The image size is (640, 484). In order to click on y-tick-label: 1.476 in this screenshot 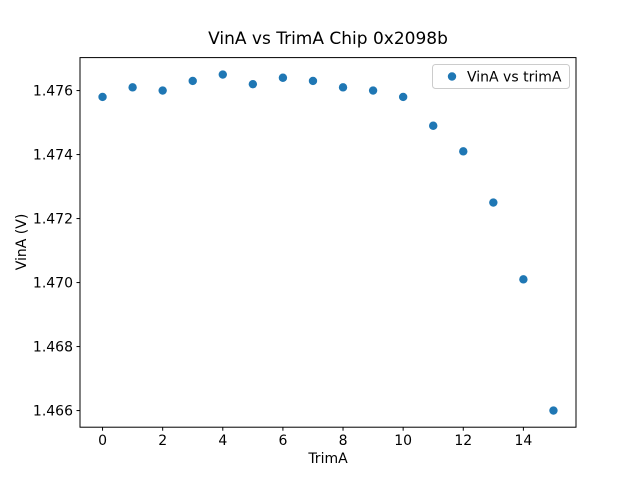, I will do `click(53, 92)`.